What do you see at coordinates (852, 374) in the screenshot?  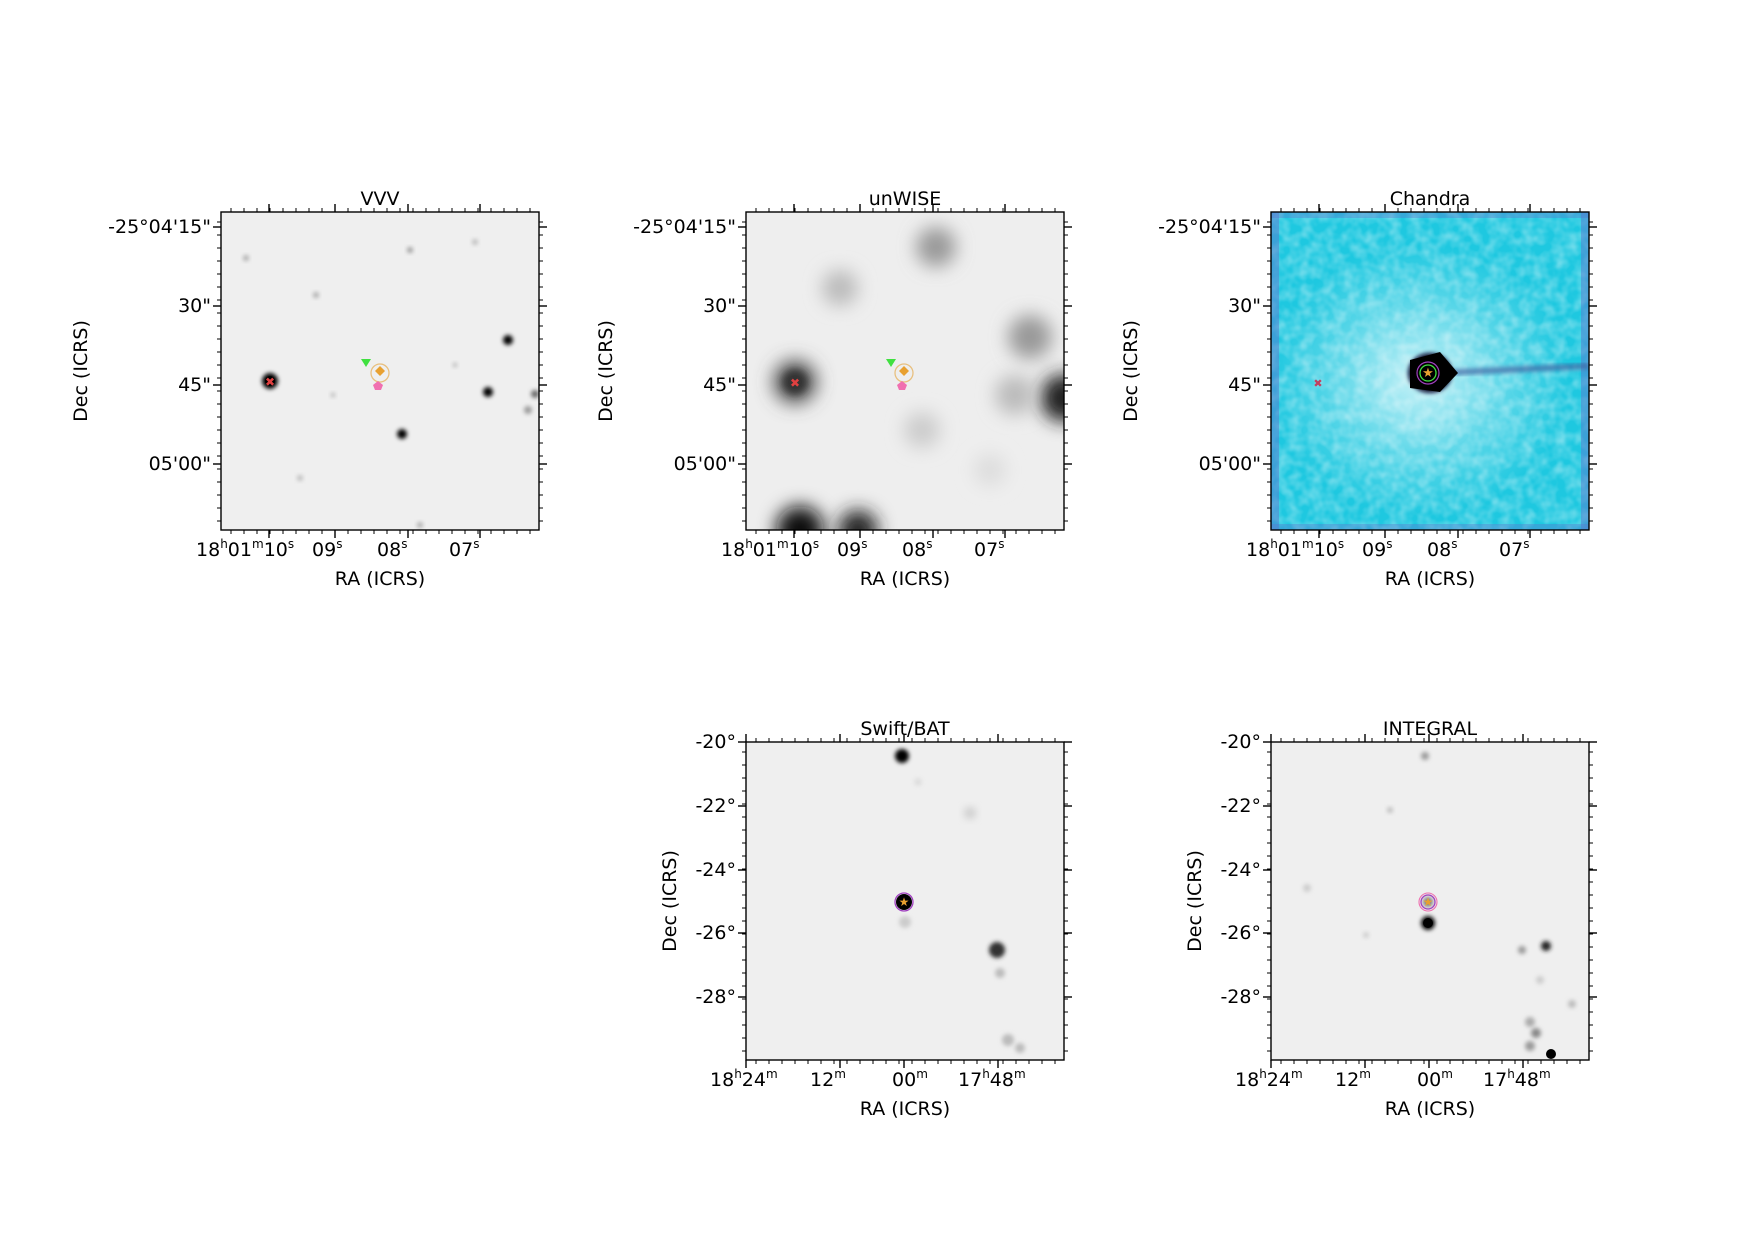 I see `unwise-markers: ✖` at bounding box center [852, 374].